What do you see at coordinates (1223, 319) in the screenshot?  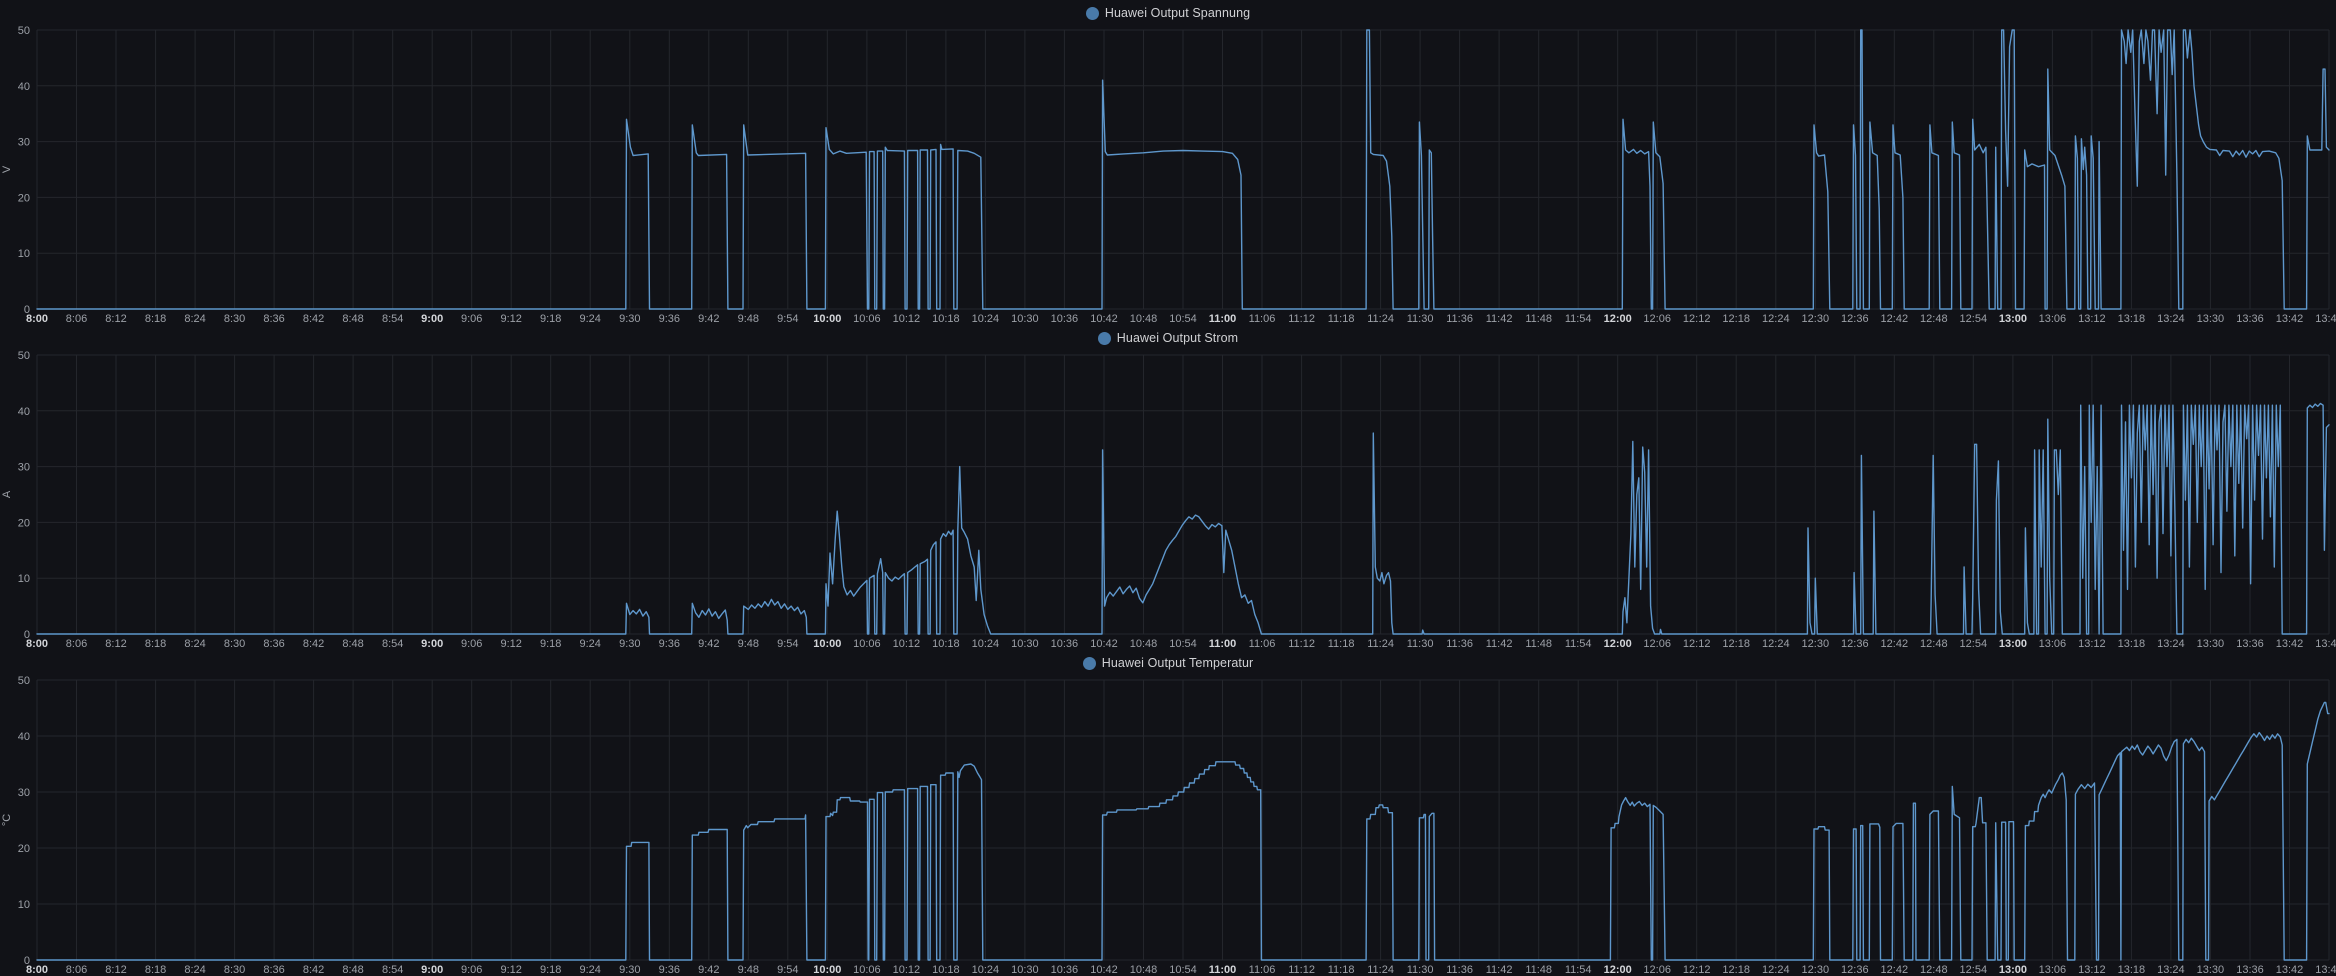 I see `x-tick-label: 11:00` at bounding box center [1223, 319].